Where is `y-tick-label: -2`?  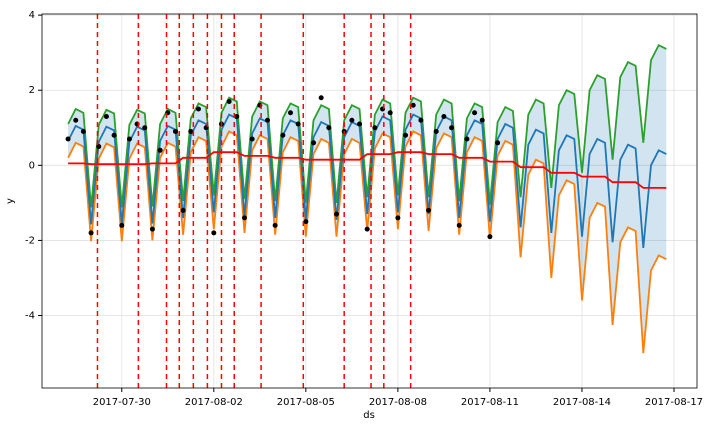 y-tick-label: -2 is located at coordinates (30, 240).